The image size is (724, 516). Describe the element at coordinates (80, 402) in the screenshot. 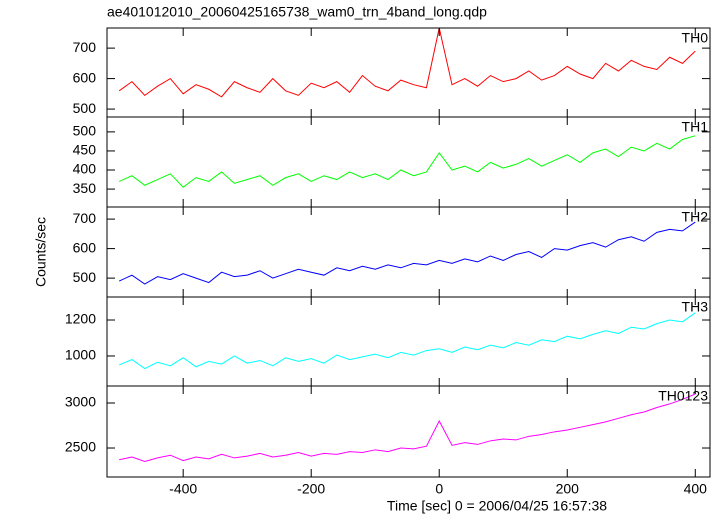

I see `y-tick-label: 3000` at that location.